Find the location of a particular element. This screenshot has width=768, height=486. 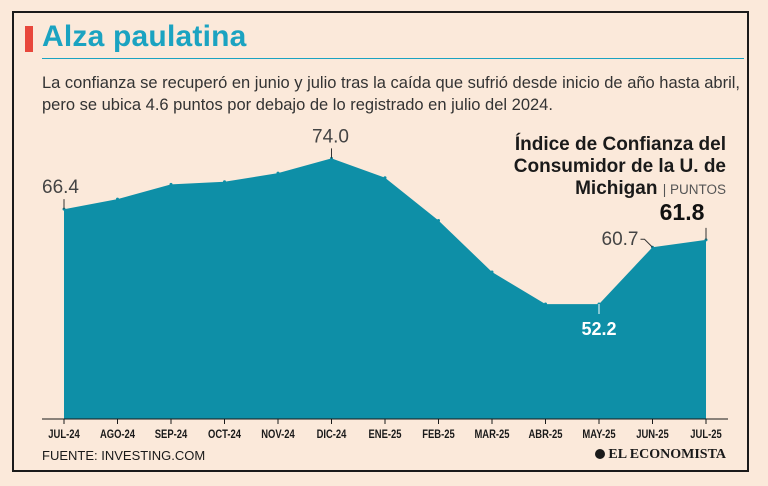

x-tick-label: ENE-25 is located at coordinates (385, 434).